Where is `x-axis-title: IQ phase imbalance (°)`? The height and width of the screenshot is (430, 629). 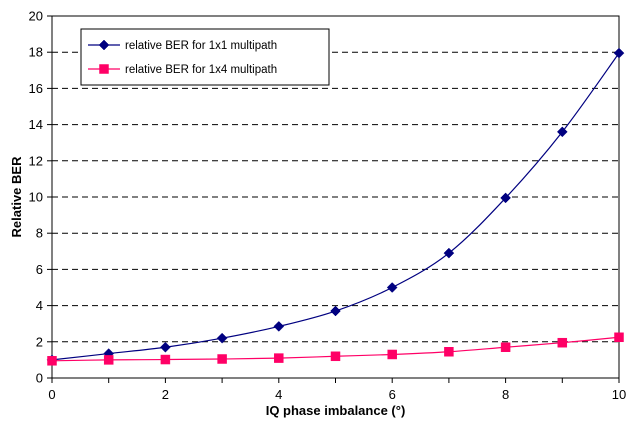
x-axis-title: IQ phase imbalance (°) is located at coordinates (336, 410).